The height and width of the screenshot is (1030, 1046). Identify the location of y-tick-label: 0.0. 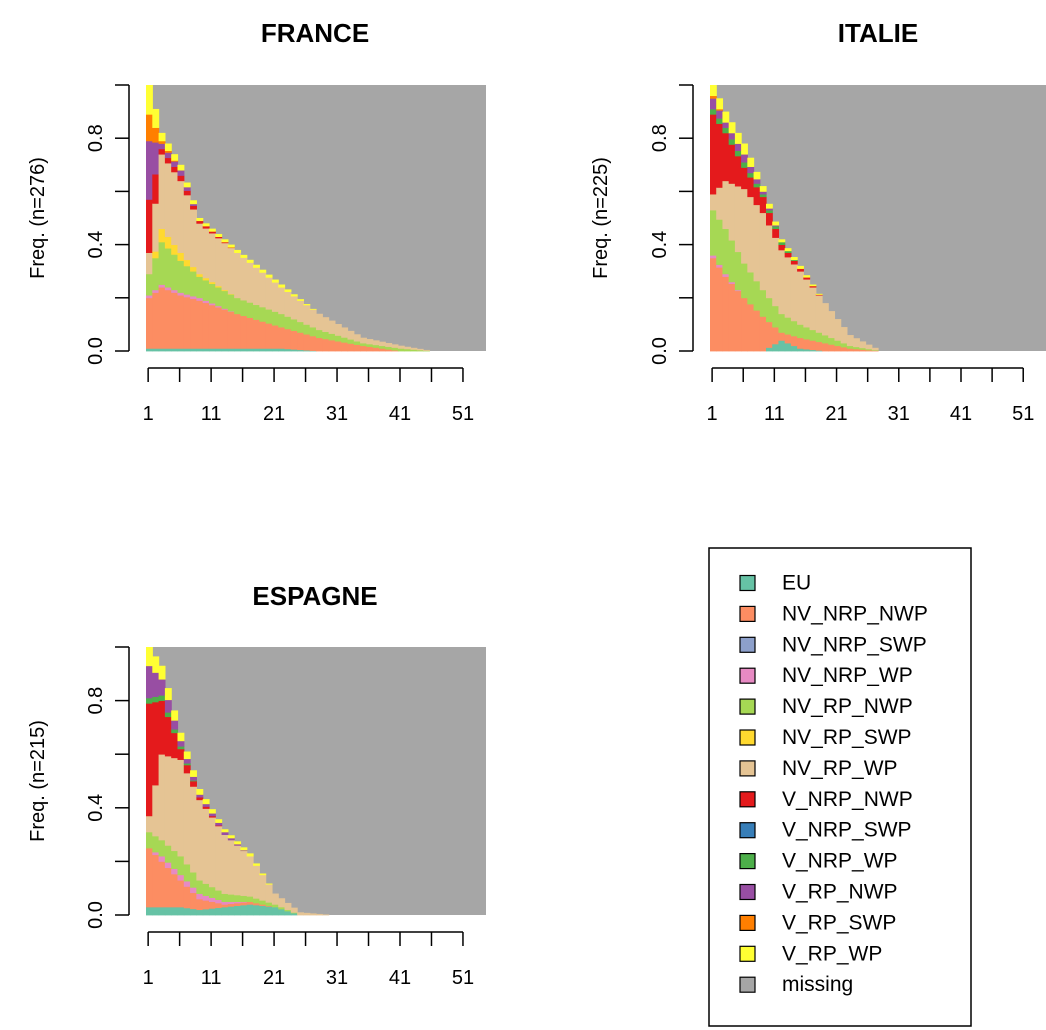
(96, 351).